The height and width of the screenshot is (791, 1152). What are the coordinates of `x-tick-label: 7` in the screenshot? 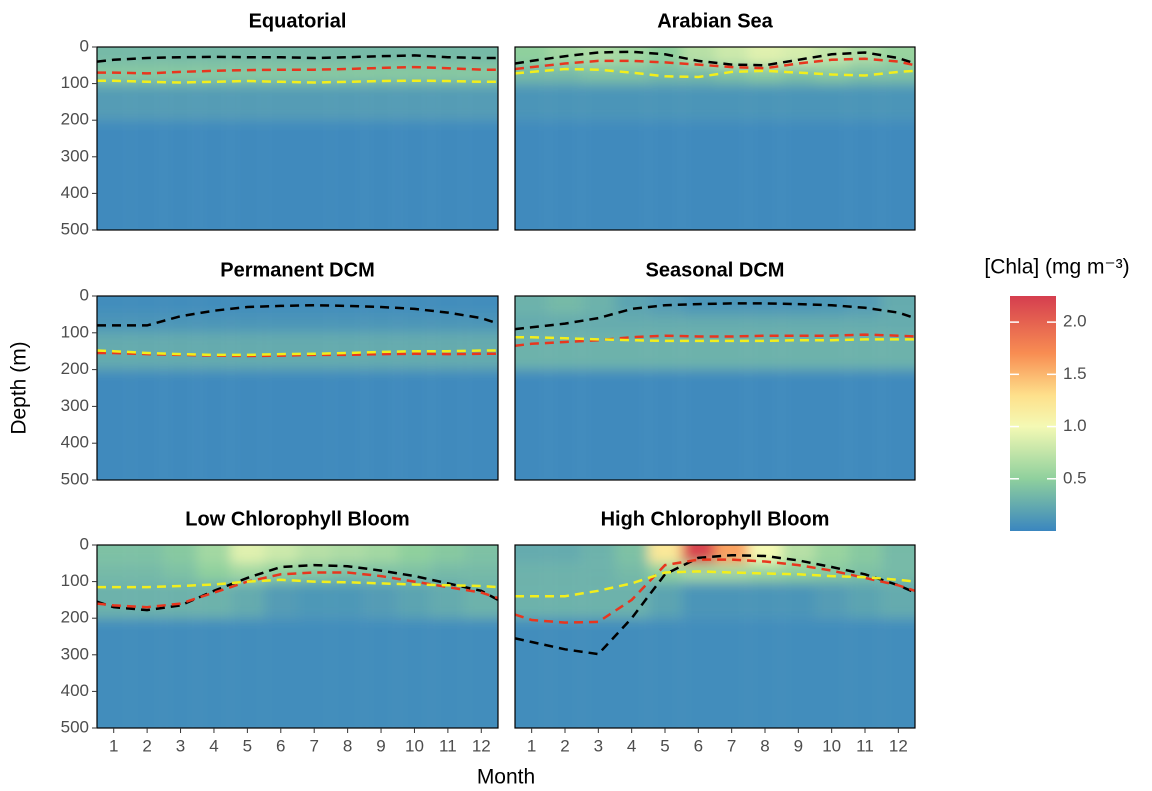 It's located at (313, 745).